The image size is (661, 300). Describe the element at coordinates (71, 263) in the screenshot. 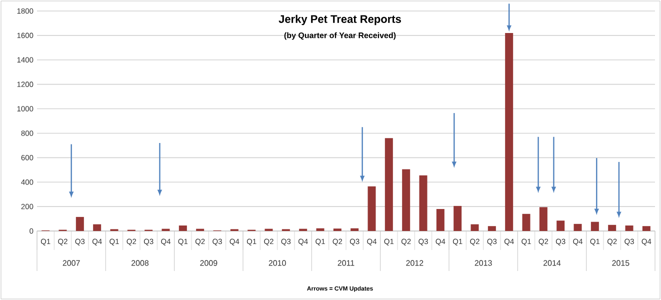

I see `text: 2007` at that location.